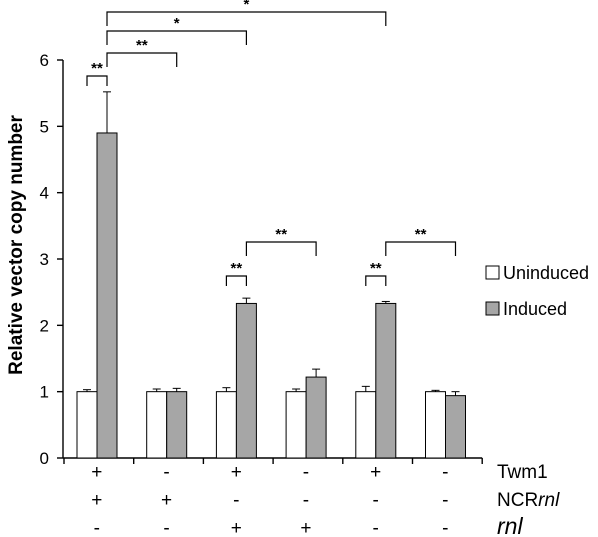  What do you see at coordinates (44, 259) in the screenshot?
I see `y-tick-label: 3` at bounding box center [44, 259].